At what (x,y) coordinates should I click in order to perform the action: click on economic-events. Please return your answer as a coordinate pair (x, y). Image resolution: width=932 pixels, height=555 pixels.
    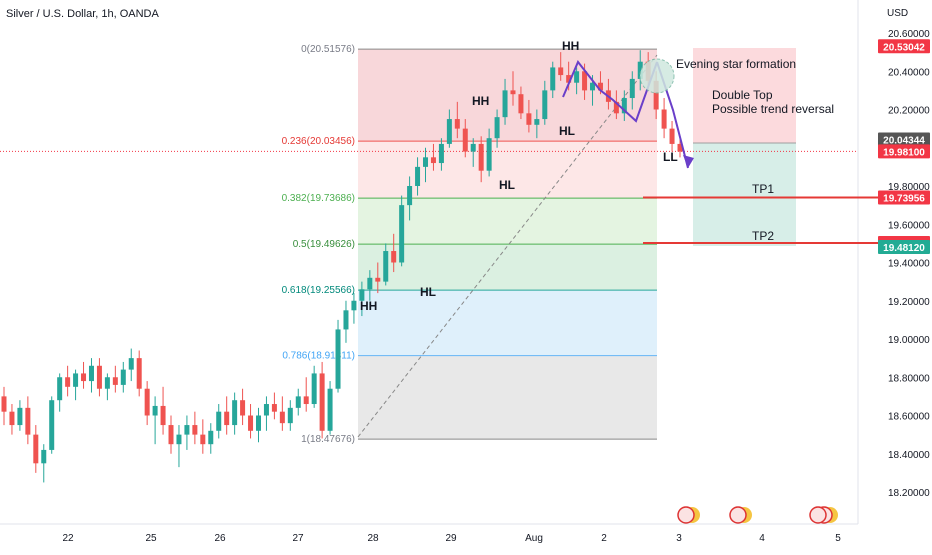
    Looking at the image, I should click on (757, 515).